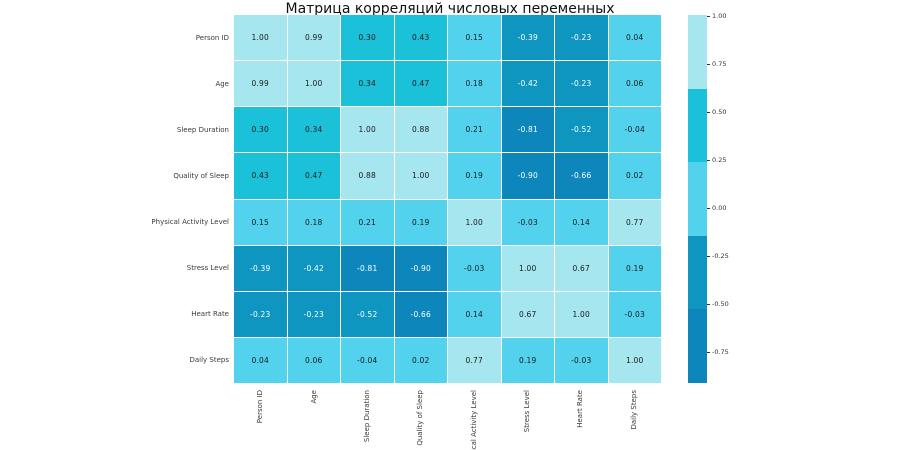 Image resolution: width=900 pixels, height=450 pixels. Describe the element at coordinates (202, 130) in the screenshot. I see `y-axis-label: Sleep Duration` at that location.